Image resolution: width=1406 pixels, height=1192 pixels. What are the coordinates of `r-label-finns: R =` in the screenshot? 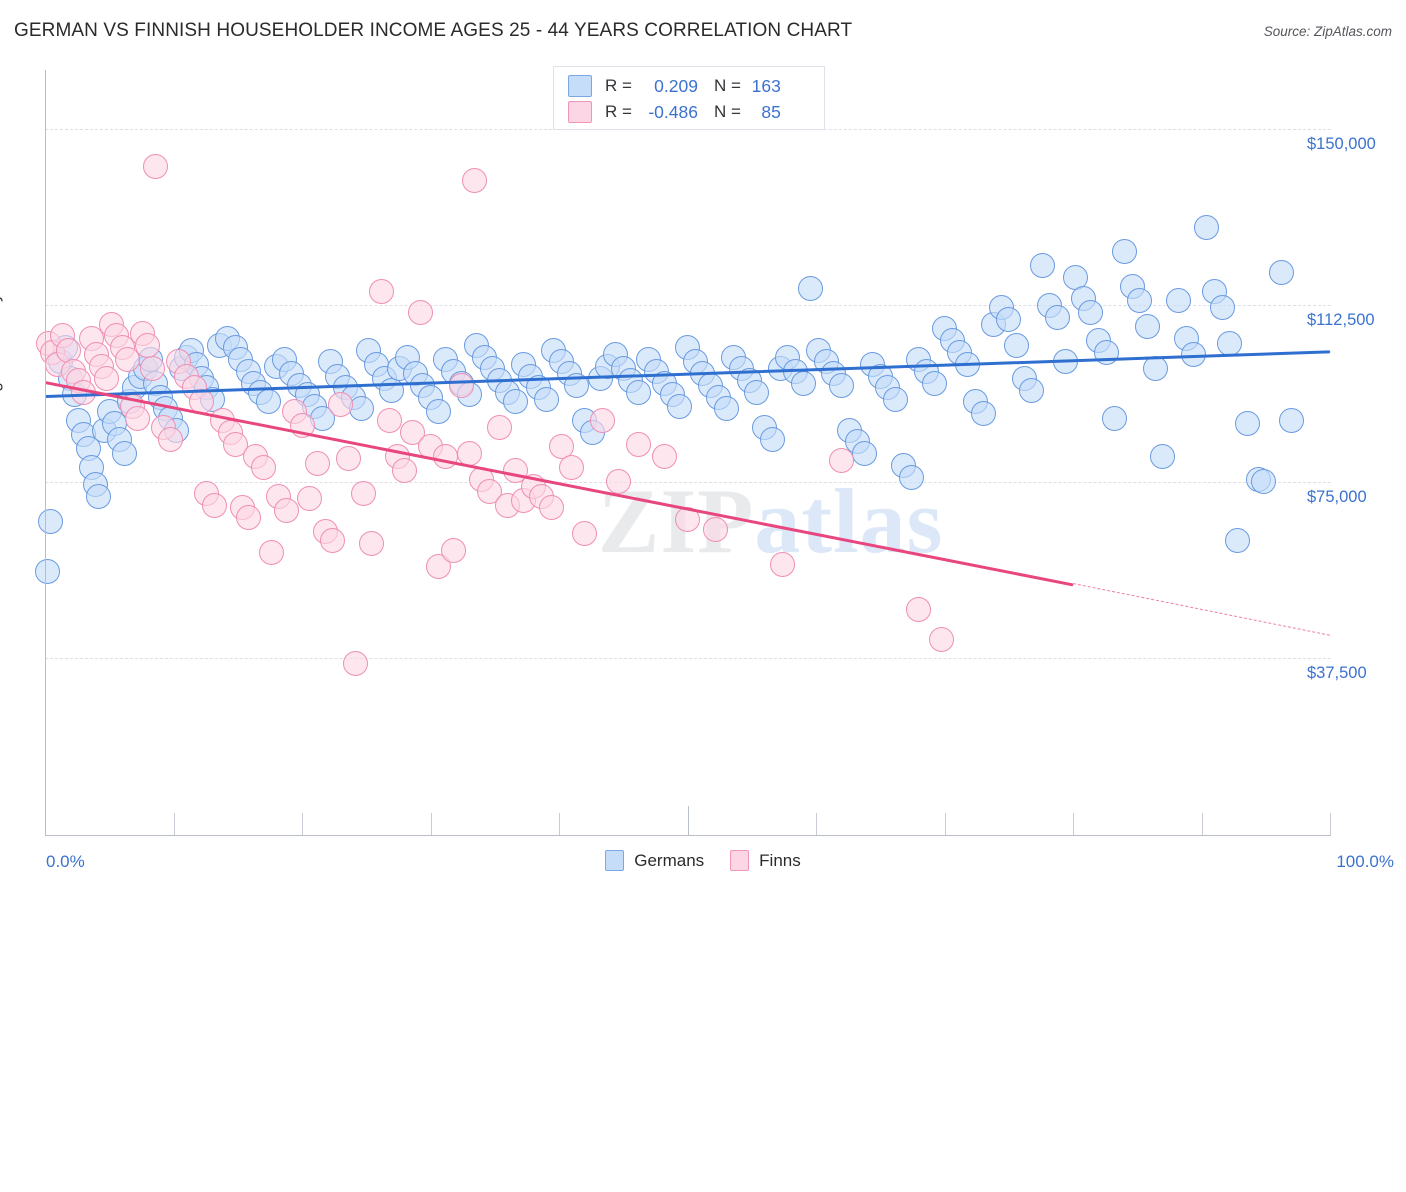 It's located at (618, 111).